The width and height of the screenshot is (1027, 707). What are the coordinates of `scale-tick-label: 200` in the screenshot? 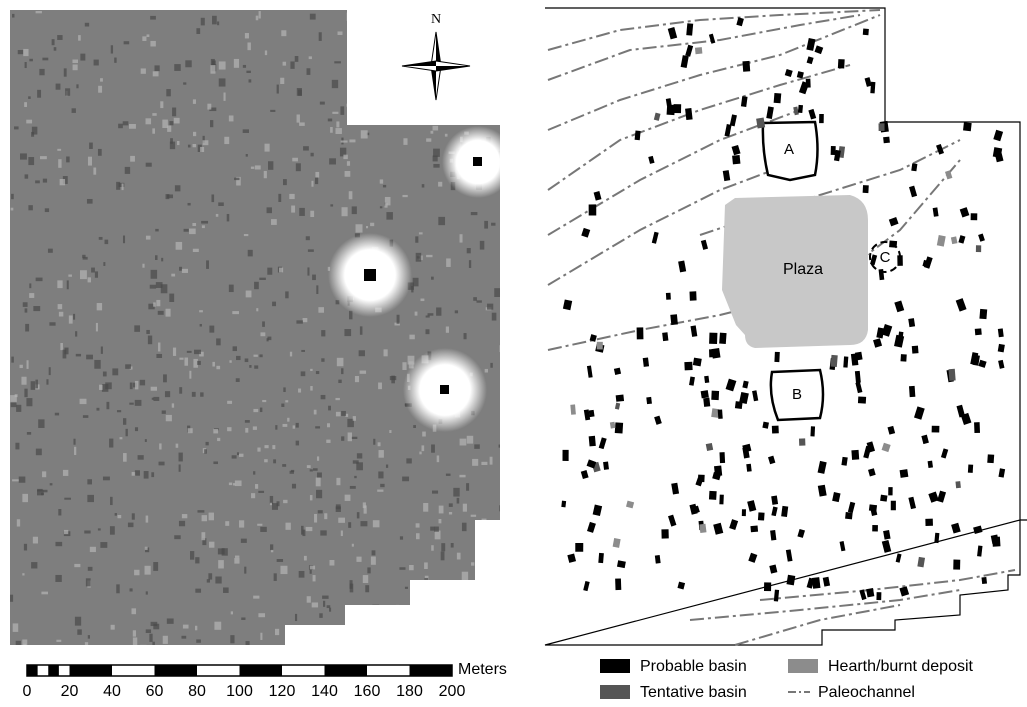 It's located at (452, 691).